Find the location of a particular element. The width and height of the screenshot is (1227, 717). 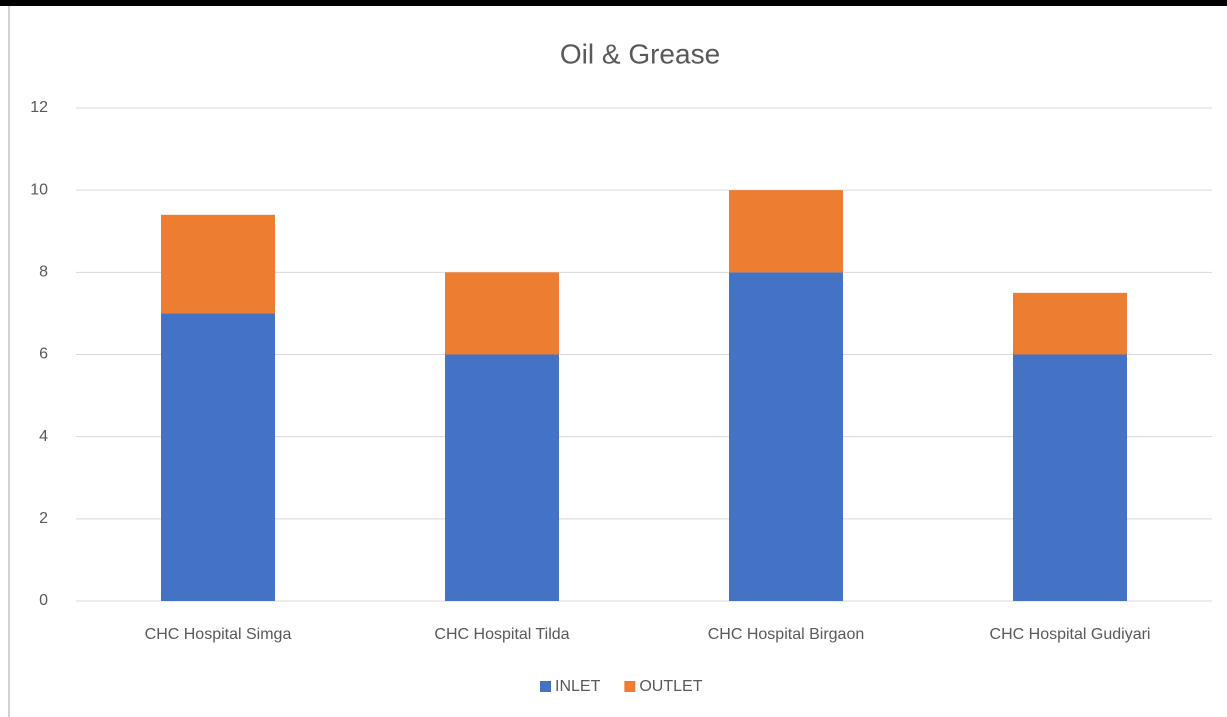

y-tick-label: 10 is located at coordinates (39, 189).